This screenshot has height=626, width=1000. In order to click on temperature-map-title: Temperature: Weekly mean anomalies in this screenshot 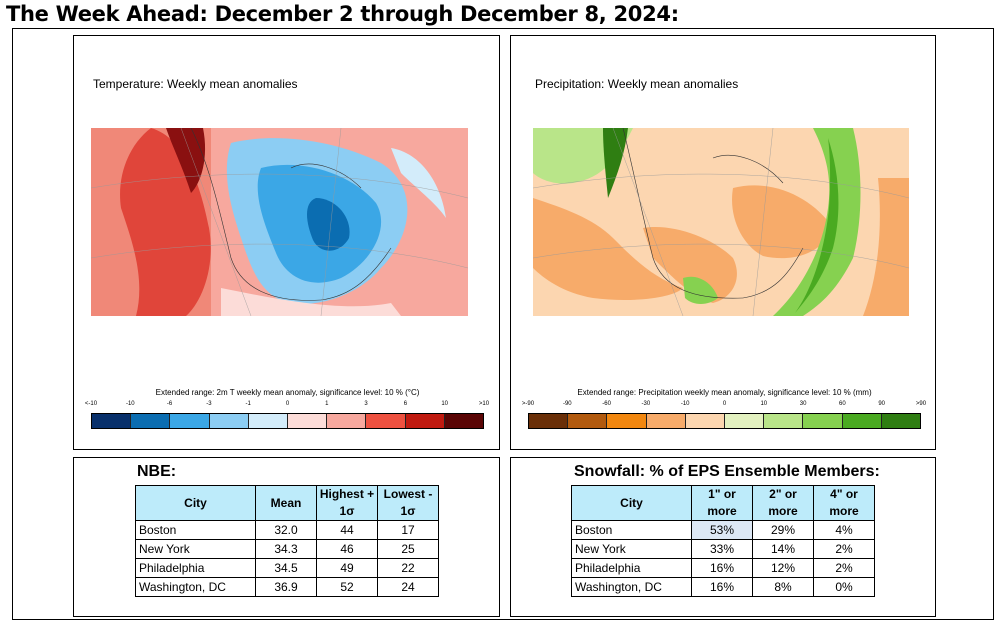, I will do `click(195, 84)`.